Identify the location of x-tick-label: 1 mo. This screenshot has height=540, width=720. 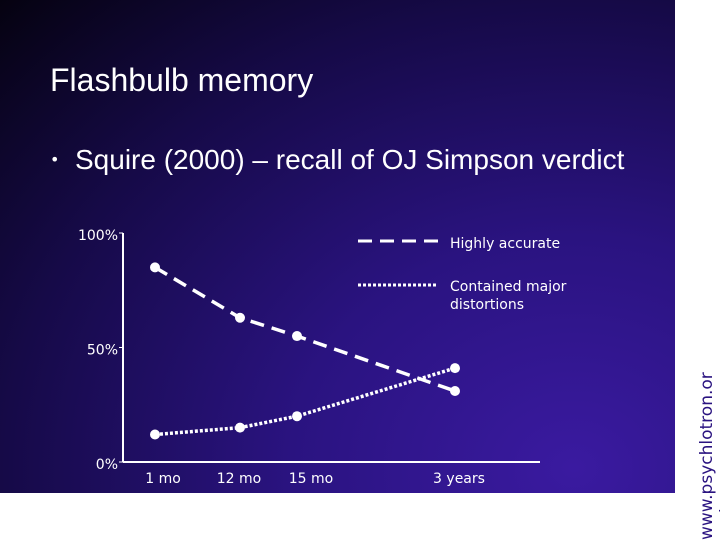
(163, 479).